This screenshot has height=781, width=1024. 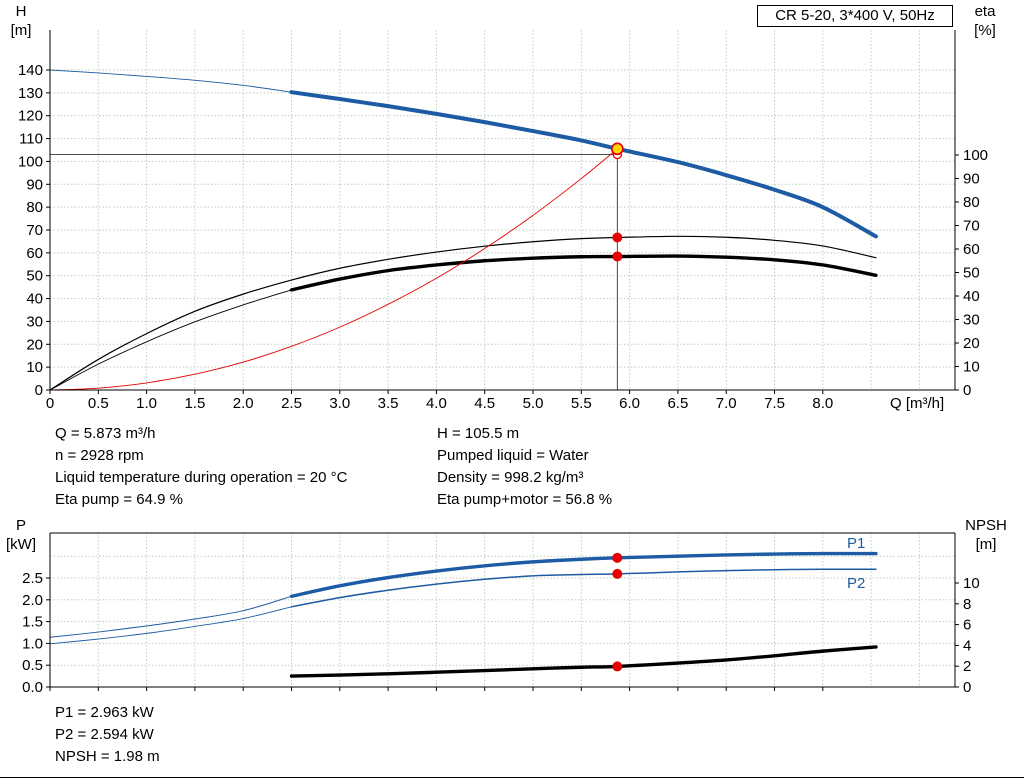 What do you see at coordinates (967, 604) in the screenshot?
I see `svg-text: 8` at bounding box center [967, 604].